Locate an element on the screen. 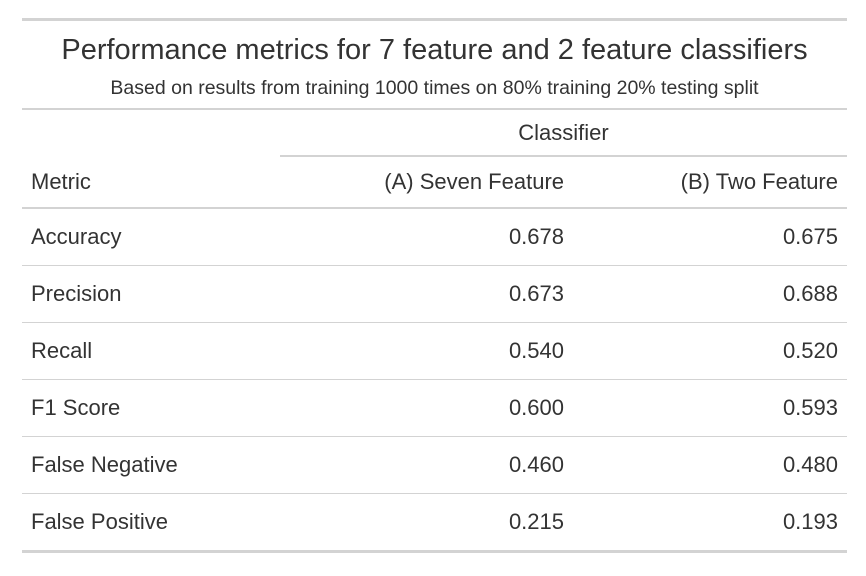 The width and height of the screenshot is (866, 576). table-row: Precision 0.673 0.688 is located at coordinates (434, 294).